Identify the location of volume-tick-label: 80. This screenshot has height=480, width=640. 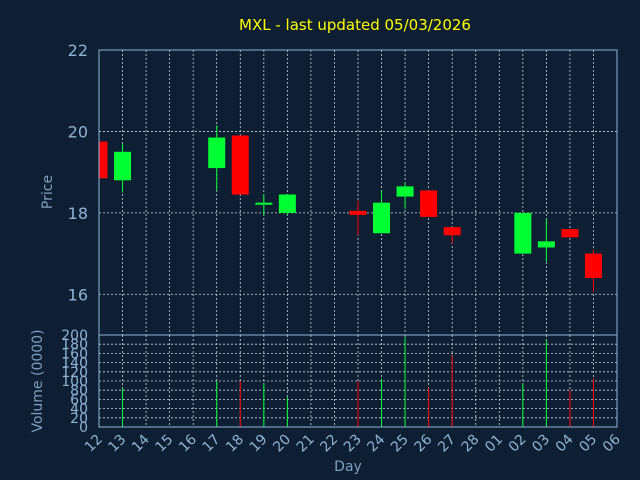
(79, 391).